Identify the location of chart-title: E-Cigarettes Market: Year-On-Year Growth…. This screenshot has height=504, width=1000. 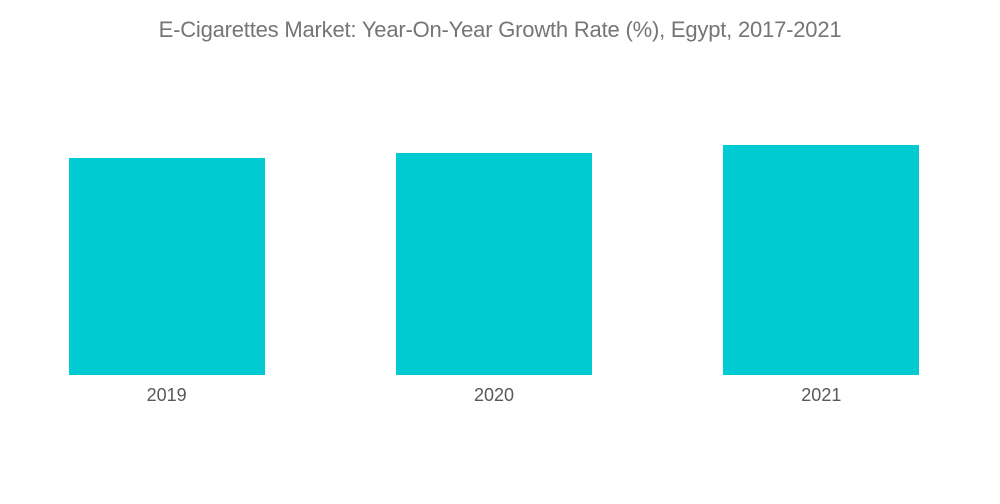
(500, 29).